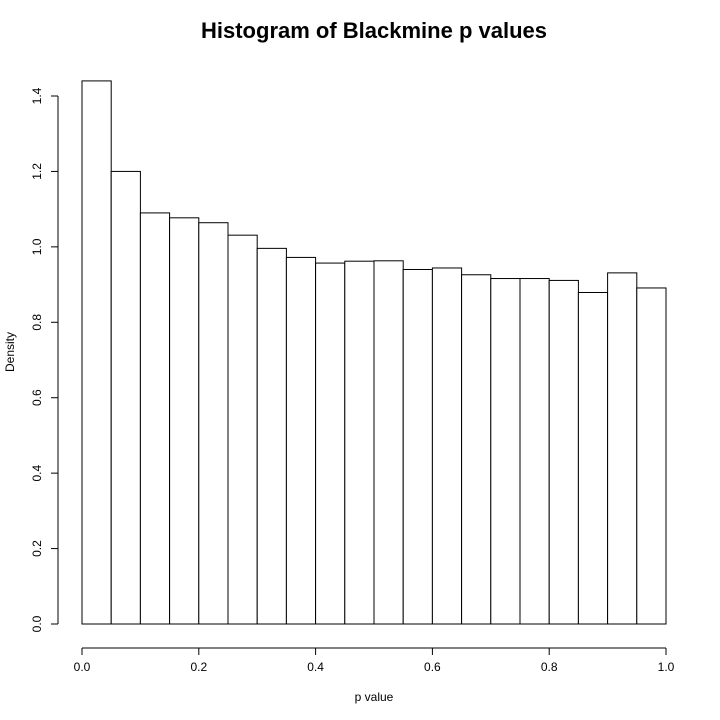 This screenshot has height=720, width=720. What do you see at coordinates (37, 623) in the screenshot?
I see `y-tick-label: 0.0` at bounding box center [37, 623].